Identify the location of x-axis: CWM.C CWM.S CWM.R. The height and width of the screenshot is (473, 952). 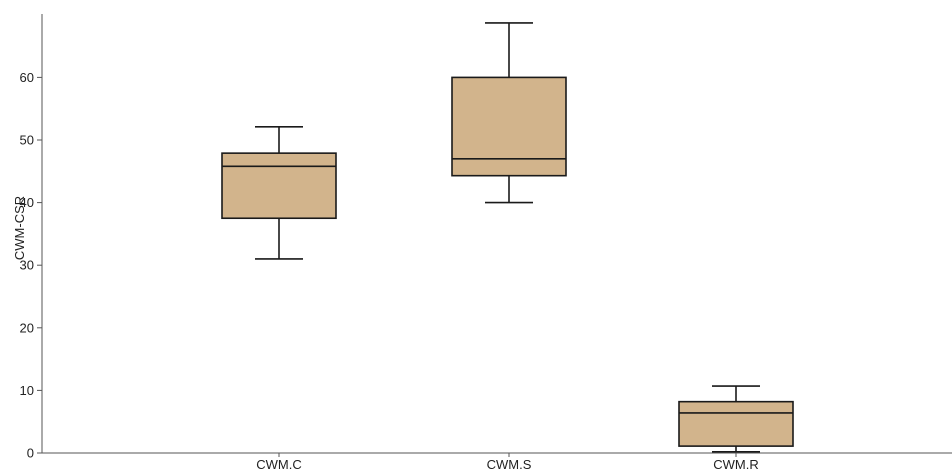
(497, 462).